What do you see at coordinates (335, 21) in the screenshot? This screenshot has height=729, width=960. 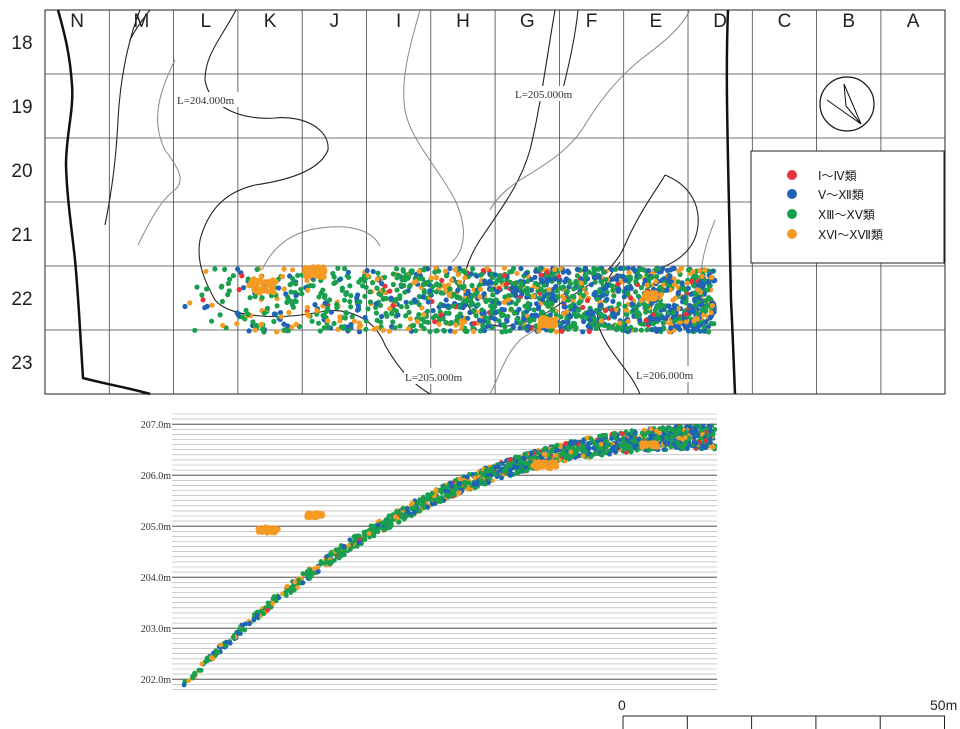 I see `column-label: J` at bounding box center [335, 21].